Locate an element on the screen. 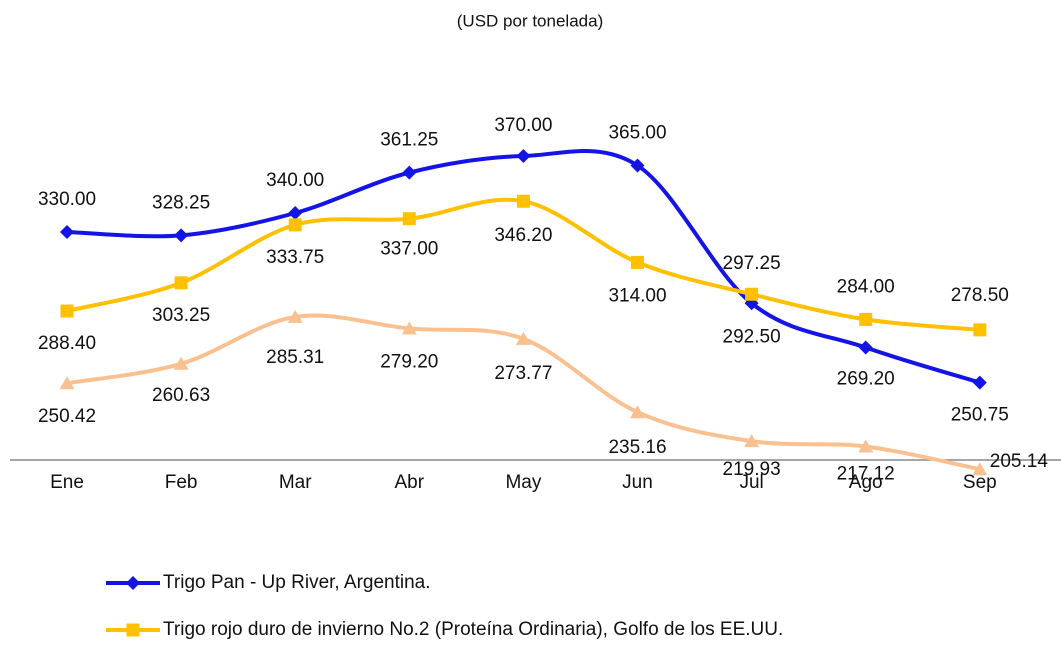 The height and width of the screenshot is (655, 1061). data-label: 288.40 is located at coordinates (67, 343).